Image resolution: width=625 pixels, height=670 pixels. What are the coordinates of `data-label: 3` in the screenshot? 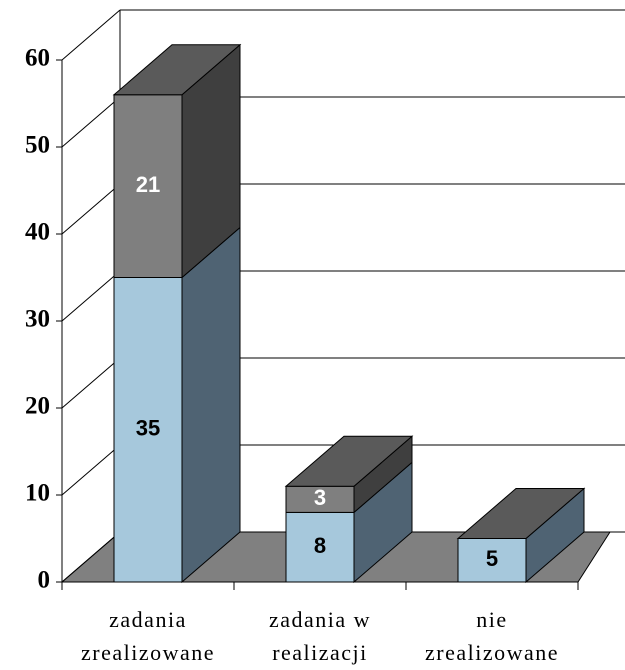 It's located at (320, 497).